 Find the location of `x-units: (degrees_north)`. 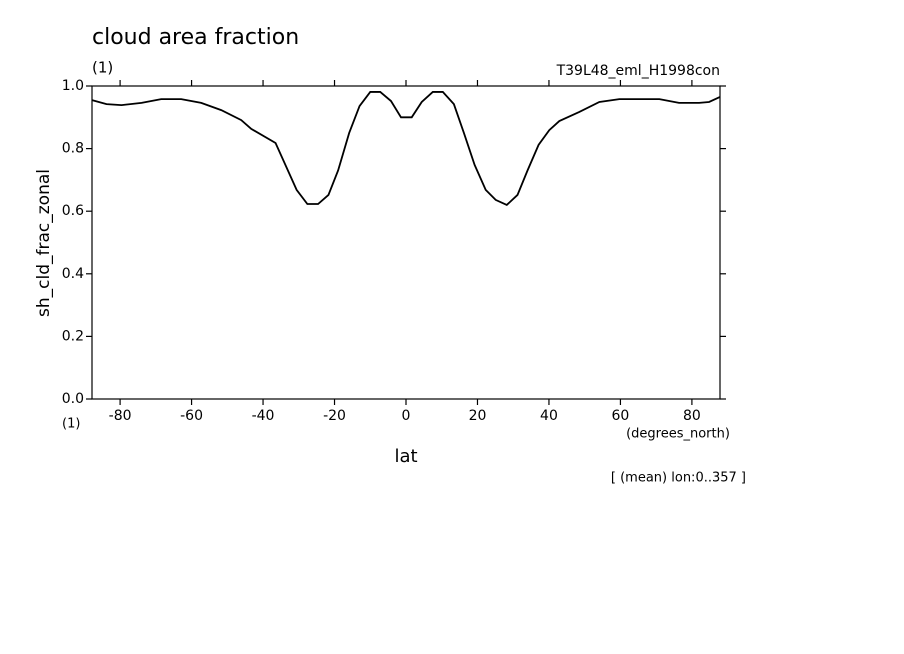

x-units: (degrees_north) is located at coordinates (678, 434).